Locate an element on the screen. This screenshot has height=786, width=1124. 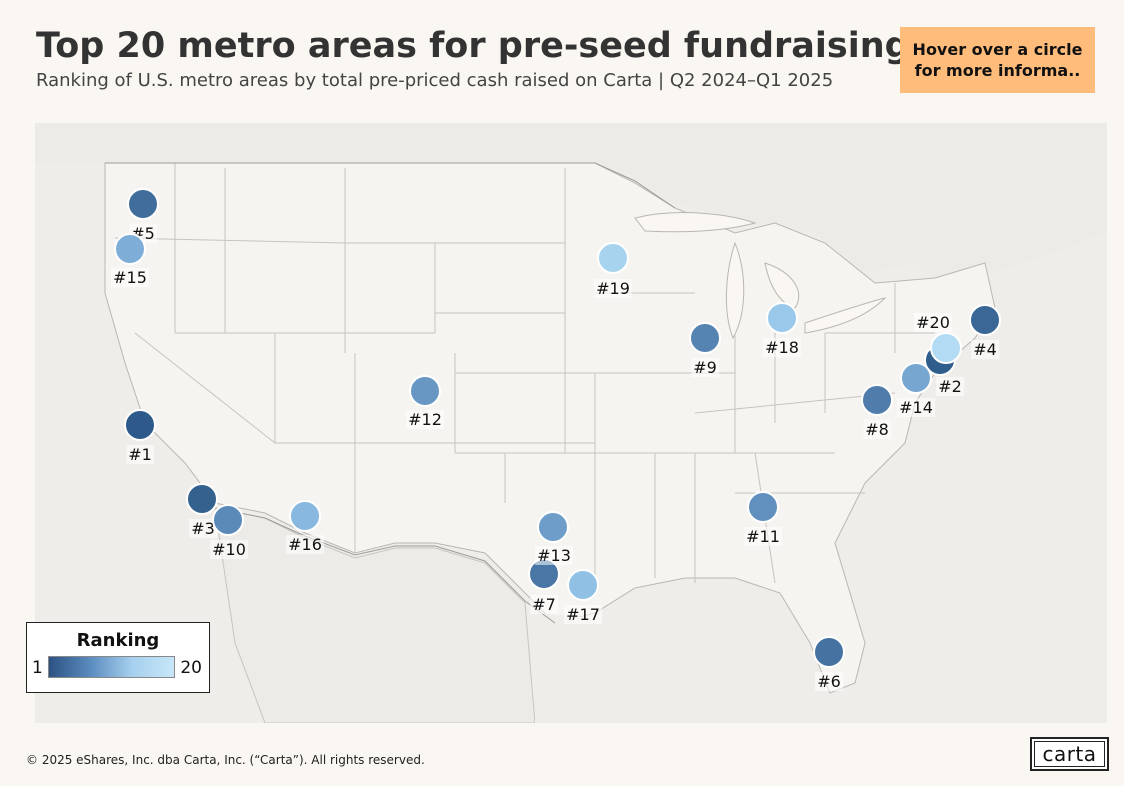
metro-rank-label-11: #11 is located at coordinates (763, 536).